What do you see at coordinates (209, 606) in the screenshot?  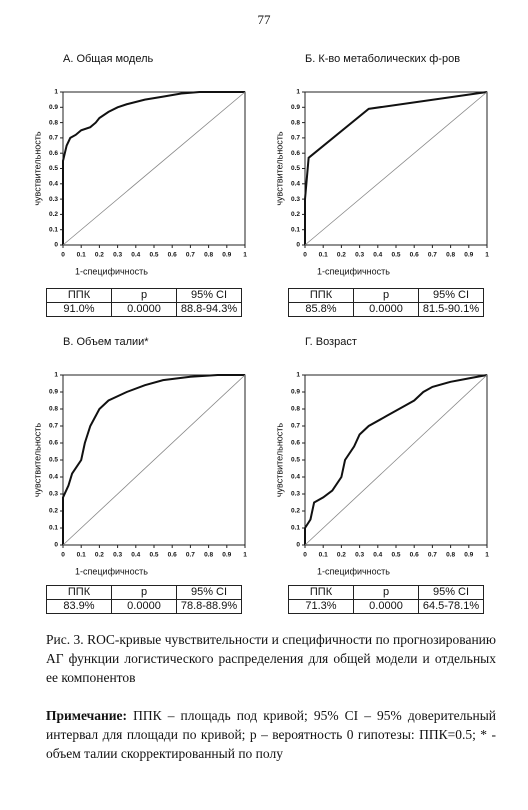 I see `table-cell: 78.8-88.9%` at bounding box center [209, 606].